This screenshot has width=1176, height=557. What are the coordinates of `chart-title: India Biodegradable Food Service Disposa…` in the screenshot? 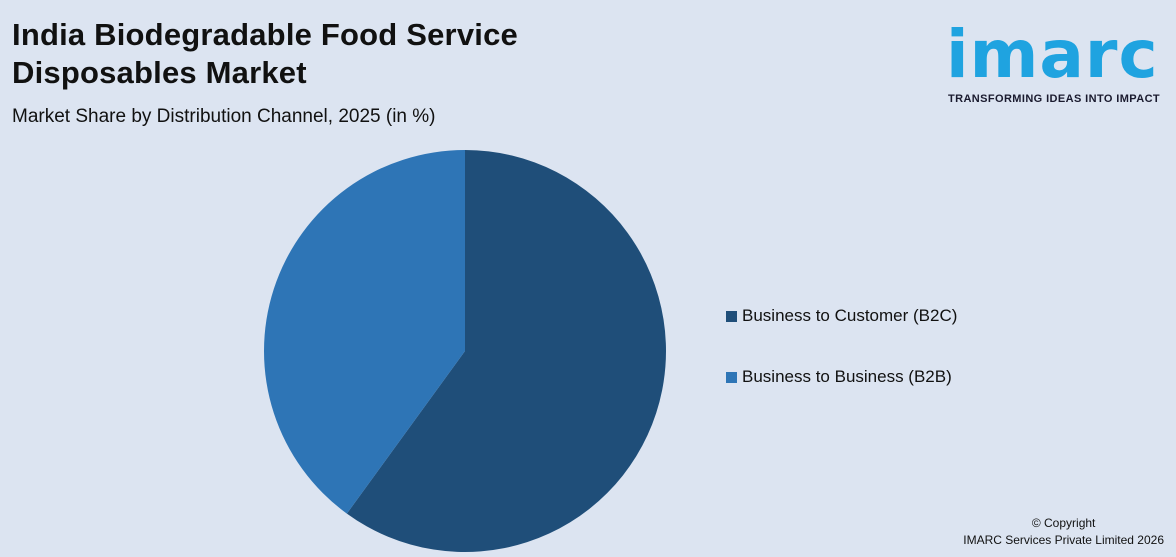 It's located at (265, 54).